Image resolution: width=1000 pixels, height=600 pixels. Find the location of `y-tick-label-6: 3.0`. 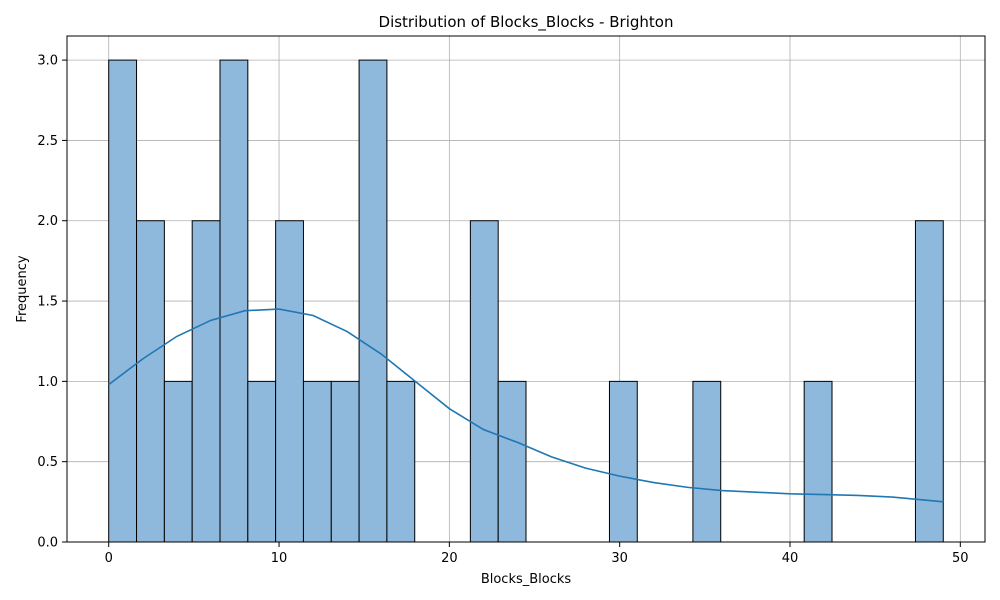

y-tick-label-6: 3.0 is located at coordinates (47, 61).